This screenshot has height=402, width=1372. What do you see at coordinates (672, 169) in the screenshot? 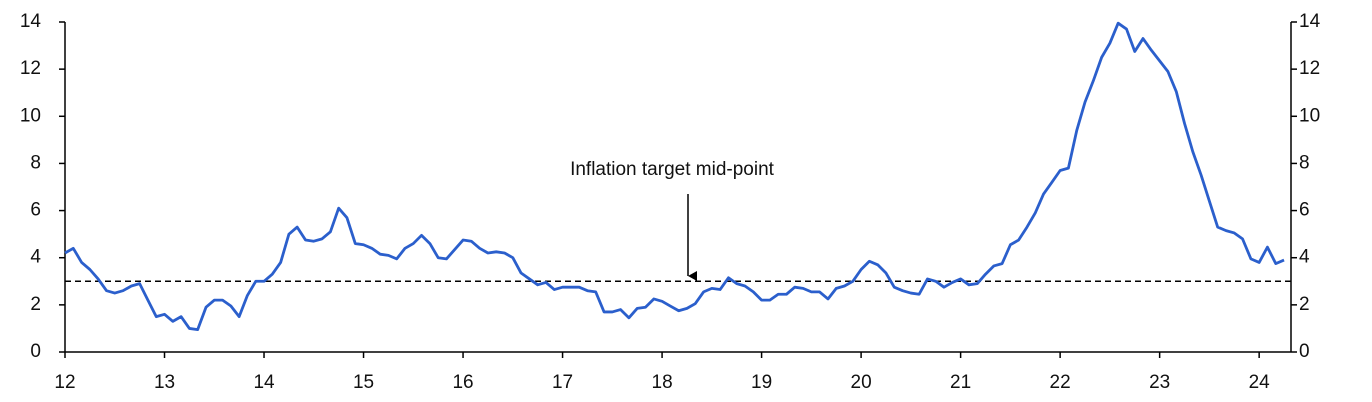
I see `annotation: Inflation target mid-point` at bounding box center [672, 169].